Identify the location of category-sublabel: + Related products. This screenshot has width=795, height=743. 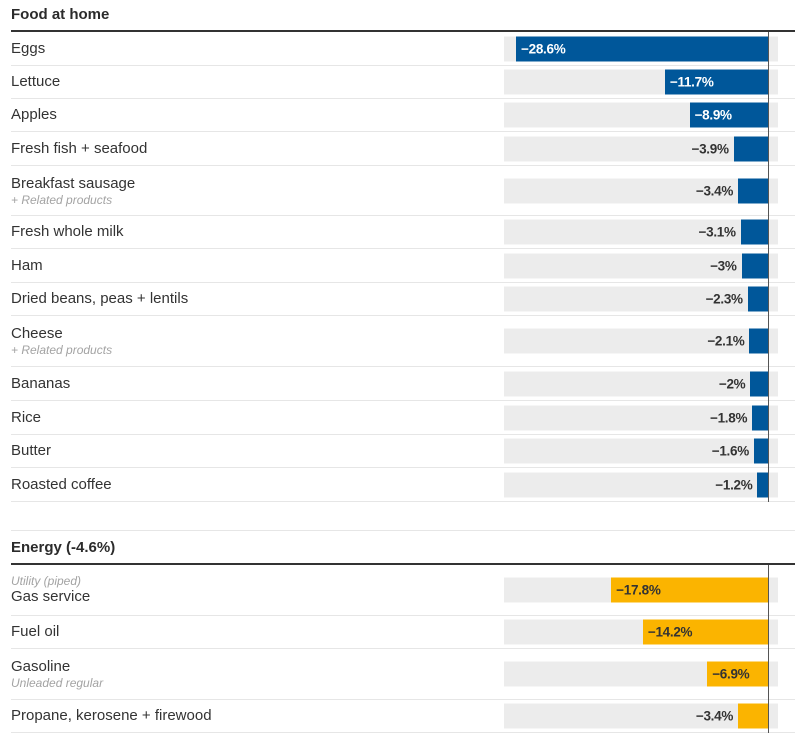
(62, 199).